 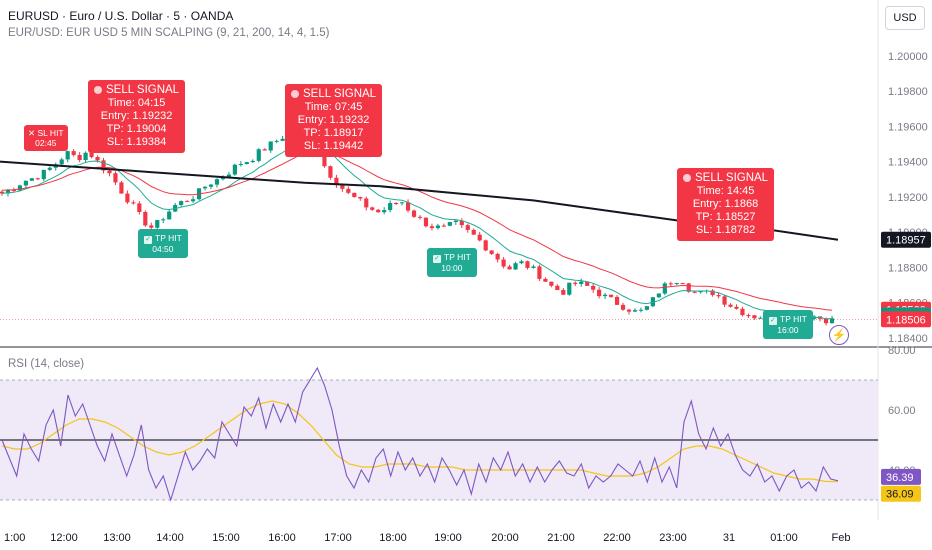 What do you see at coordinates (788, 324) in the screenshot?
I see `tp-hit-label: ✓ TP HIT 16:00` at bounding box center [788, 324].